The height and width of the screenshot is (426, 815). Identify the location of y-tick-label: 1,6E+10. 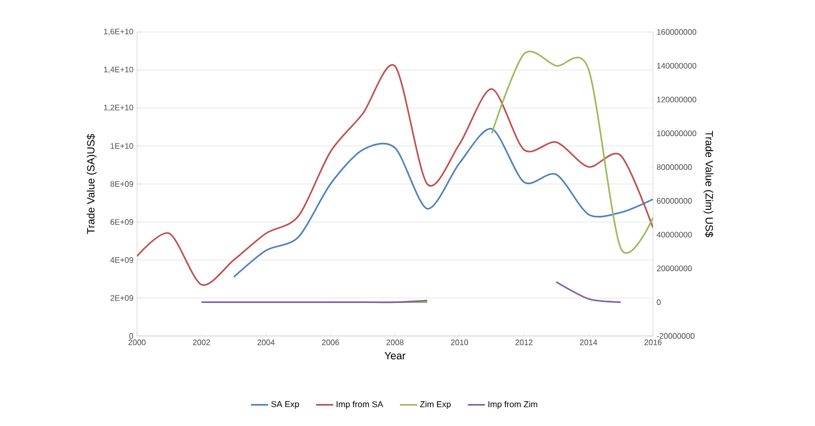
(119, 32).